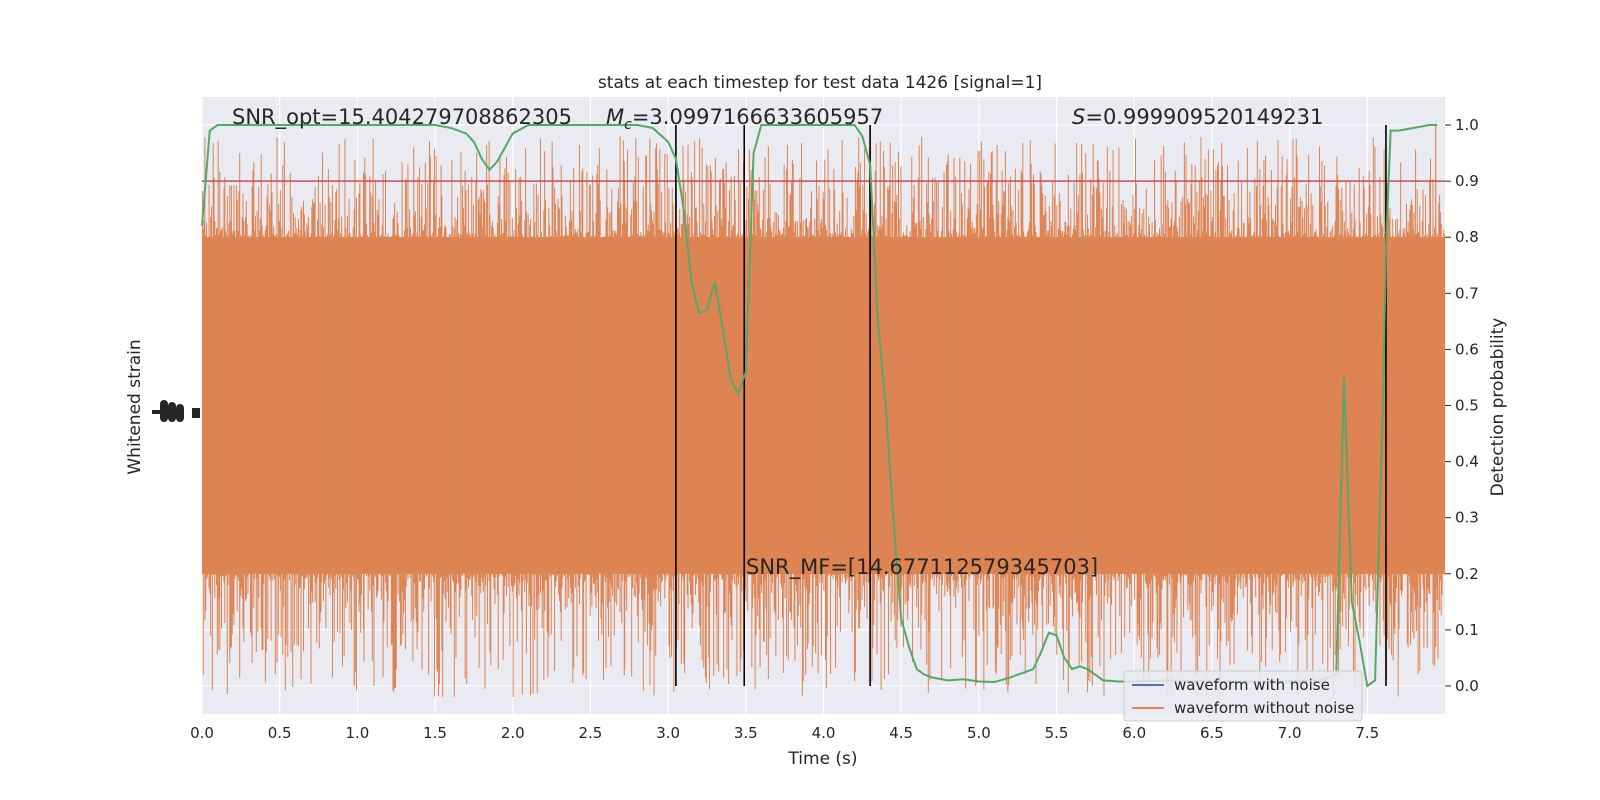 The image size is (1600, 800). I want to click on x-tick-label: 0.0, so click(202, 733).